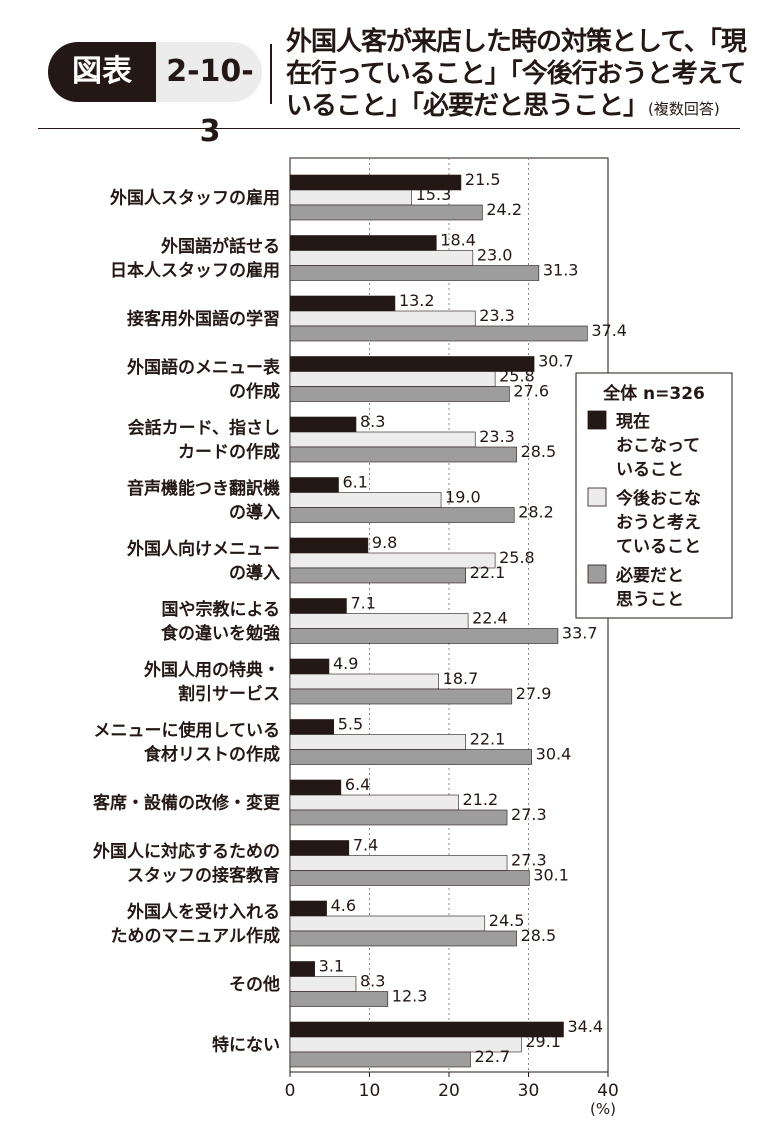 Image resolution: width=778 pixels, height=1143 pixels. Describe the element at coordinates (196, 936) in the screenshot. I see `category-label: ためのマニュアル作成` at that location.